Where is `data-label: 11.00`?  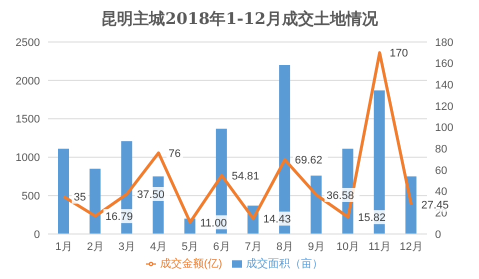
data-label: 11.00 is located at coordinates (213, 223).